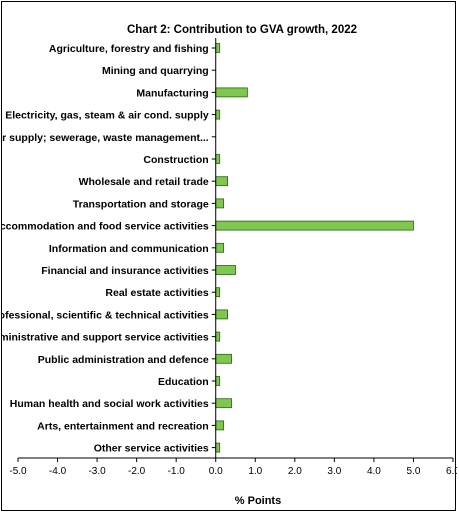 The height and width of the screenshot is (514, 459). Describe the element at coordinates (334, 471) in the screenshot. I see `value-tick-label: 3.0` at that location.